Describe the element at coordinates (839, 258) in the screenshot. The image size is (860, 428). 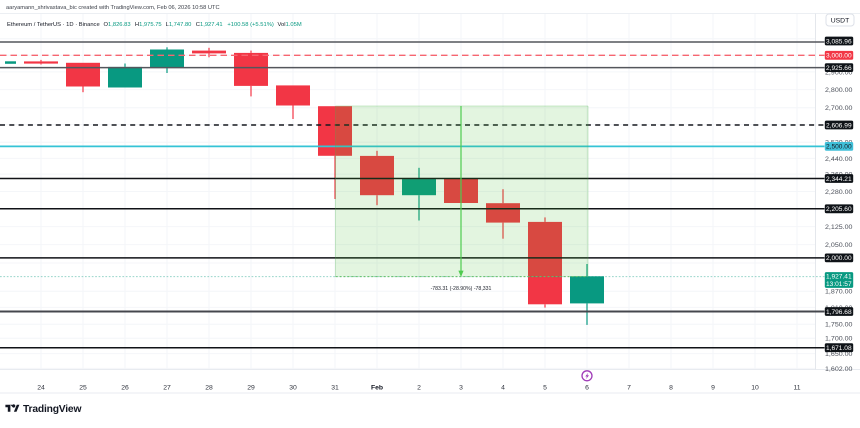
I see `svg-text: 2,000.00` at that location.